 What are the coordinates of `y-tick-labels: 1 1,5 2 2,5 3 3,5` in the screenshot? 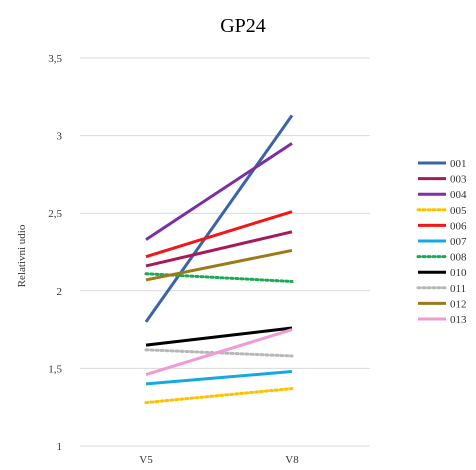 It's located at (55, 253).